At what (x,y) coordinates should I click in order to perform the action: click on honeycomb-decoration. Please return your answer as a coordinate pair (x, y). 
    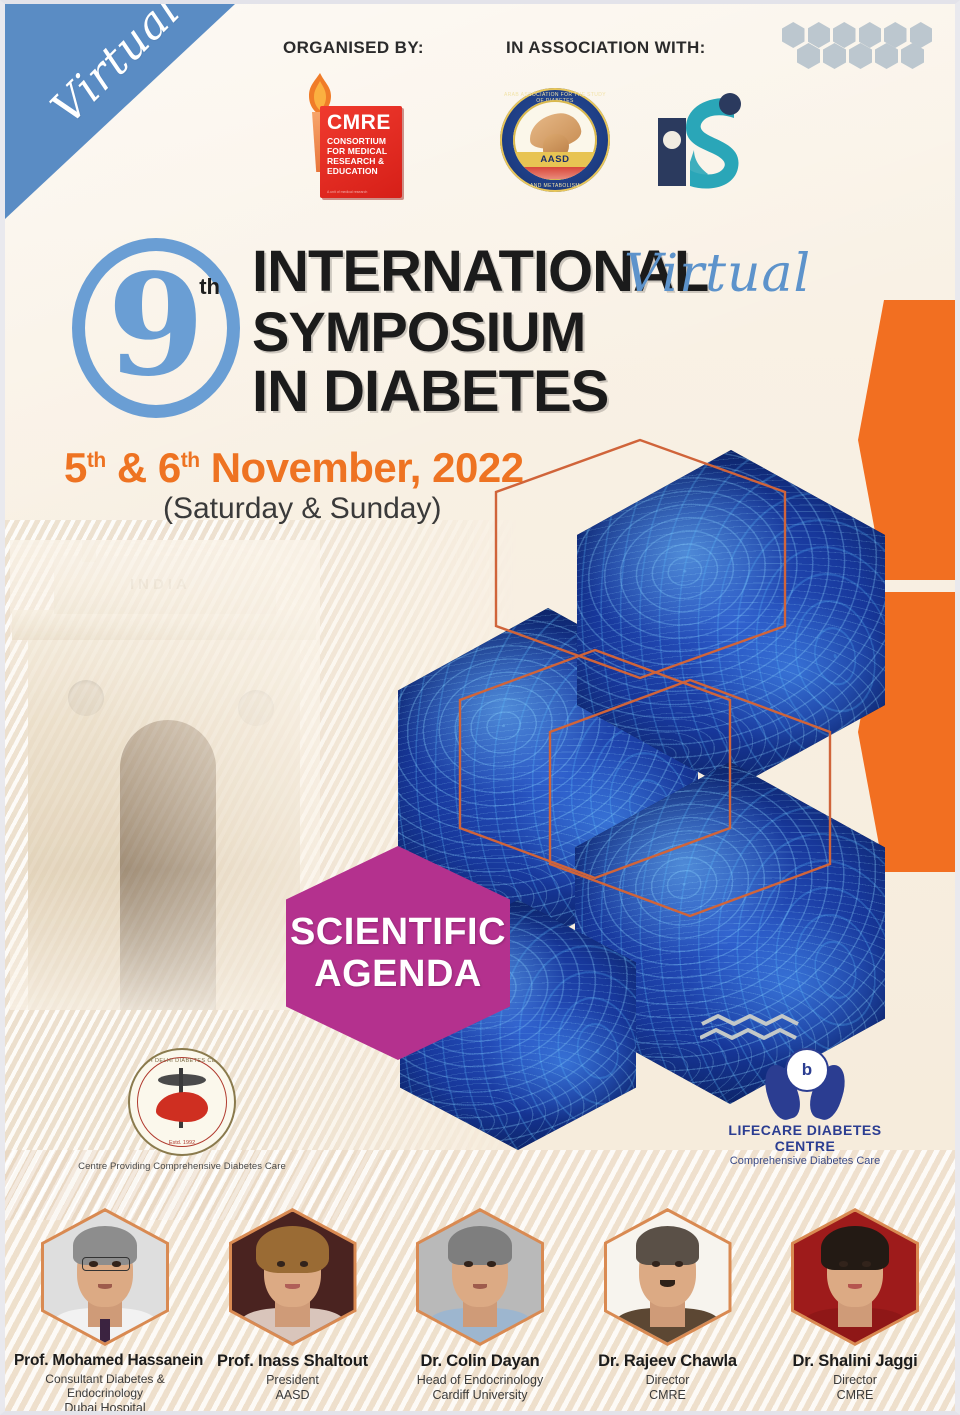
    Looking at the image, I should click on (857, 45).